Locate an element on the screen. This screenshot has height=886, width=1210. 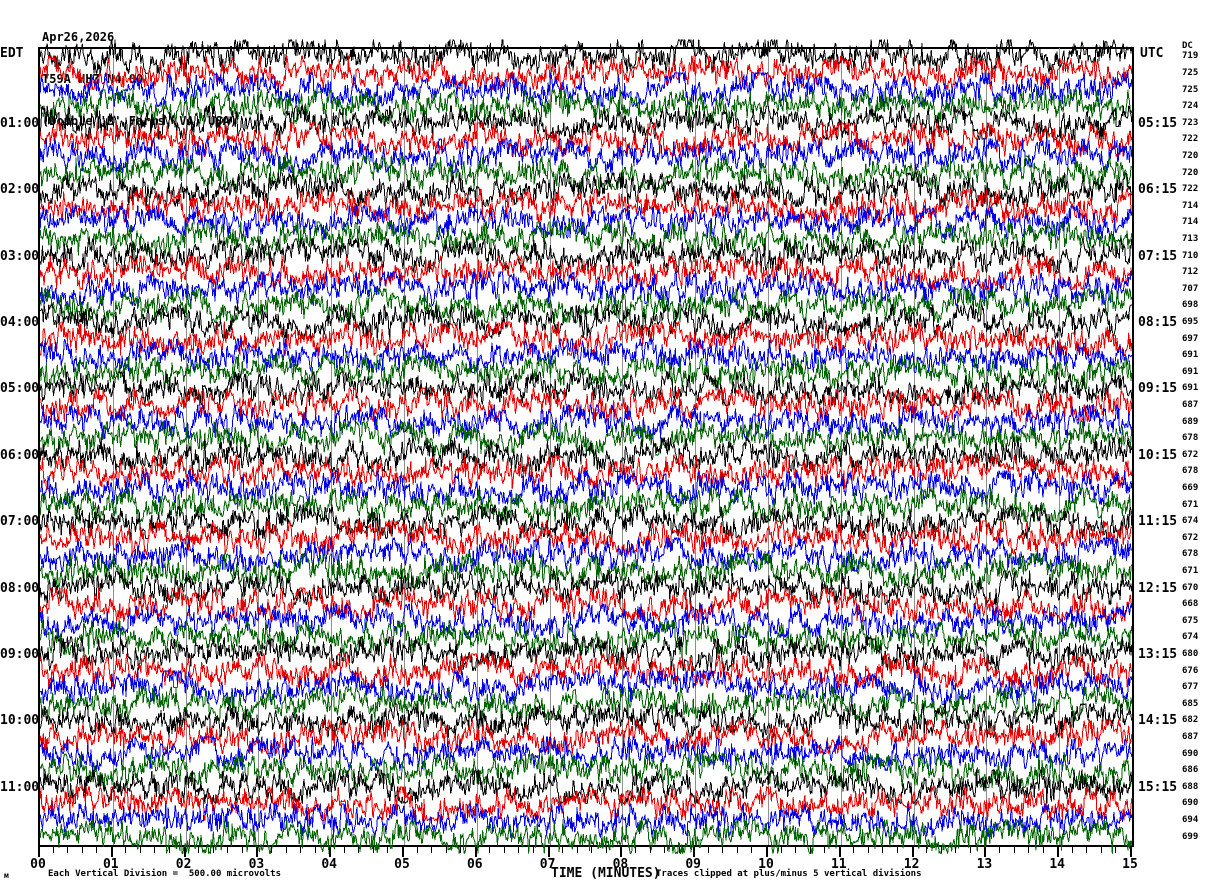
dc-value-row-16: 695 is located at coordinates (1190, 321).